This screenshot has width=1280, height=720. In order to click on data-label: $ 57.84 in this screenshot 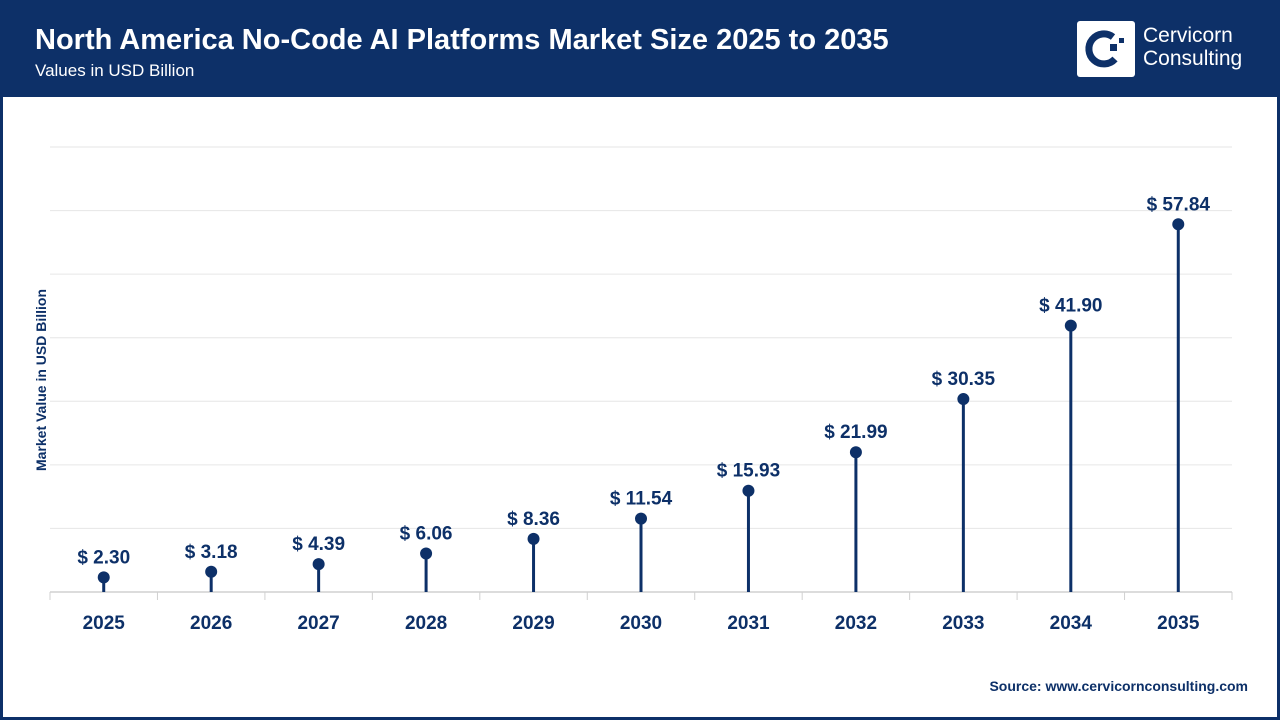, I will do `click(1179, 204)`.